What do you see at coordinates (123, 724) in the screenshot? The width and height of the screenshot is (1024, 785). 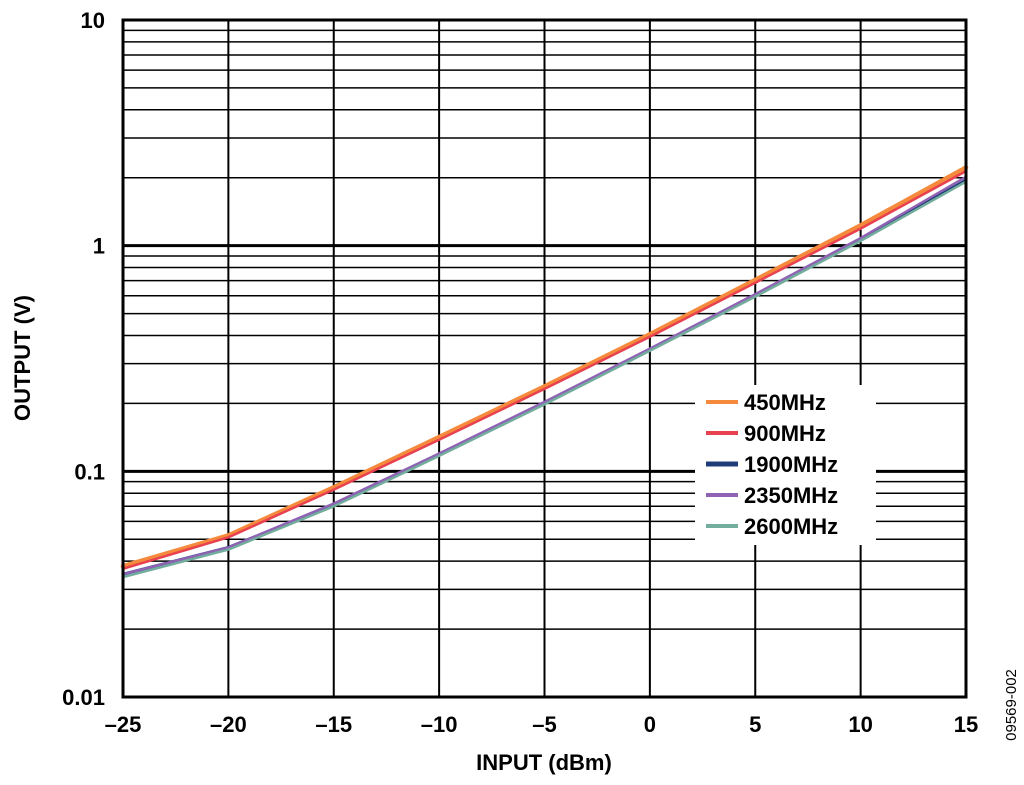 I see `x-tick-label: –25` at bounding box center [123, 724].